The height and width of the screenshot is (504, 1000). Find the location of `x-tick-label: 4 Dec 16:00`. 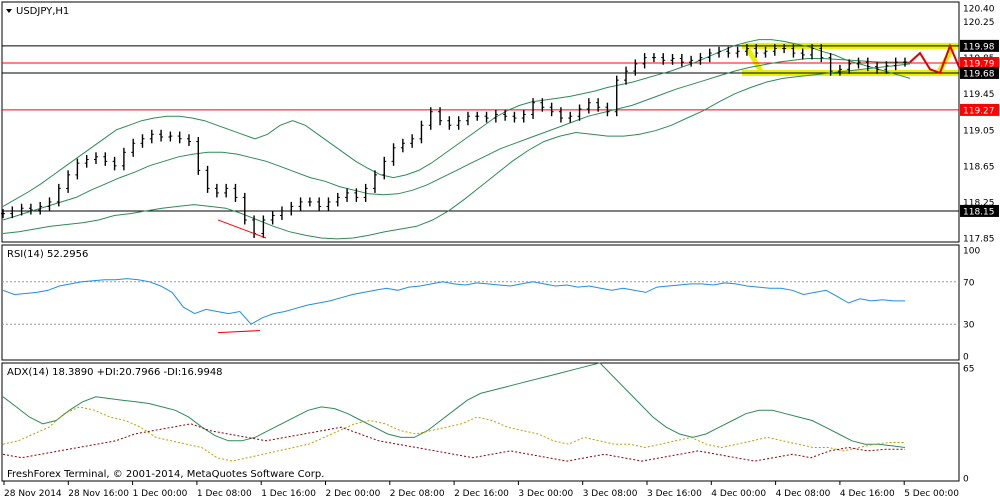

x-tick-label: 4 Dec 16:00 is located at coordinates (867, 494).